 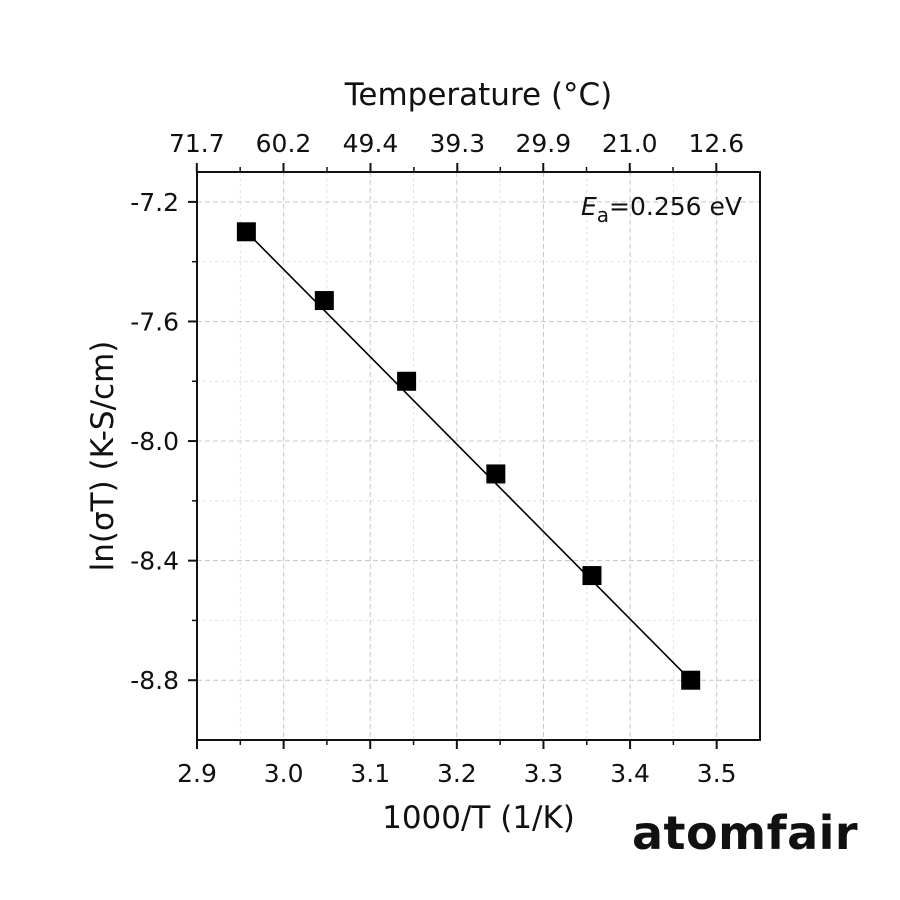 I want to click on annotation-subscript: a, so click(x=603, y=215).